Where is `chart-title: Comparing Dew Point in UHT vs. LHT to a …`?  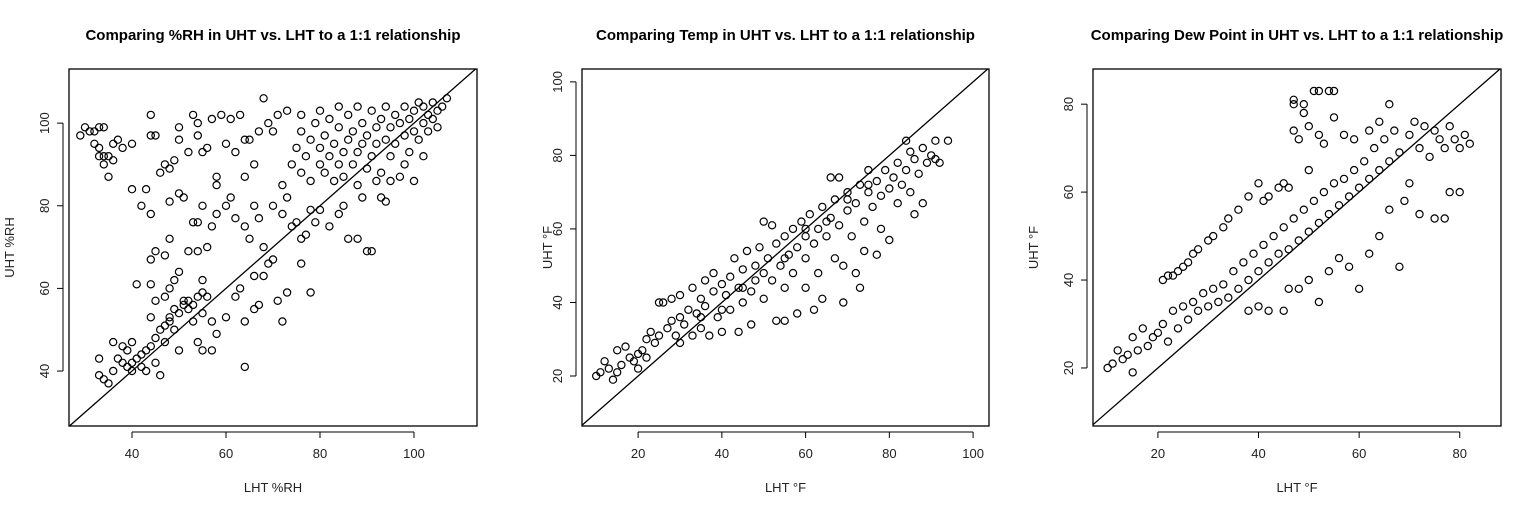
chart-title: Comparing Dew Point in UHT vs. LHT to a … is located at coordinates (1297, 35).